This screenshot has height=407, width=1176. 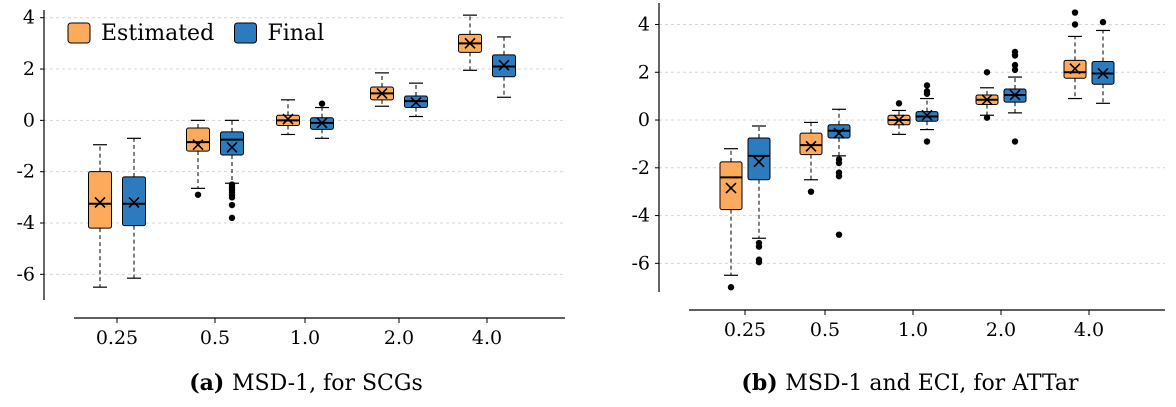 What do you see at coordinates (327, 383) in the screenshot?
I see `caption-text: MSD-1, for SCGs` at bounding box center [327, 383].